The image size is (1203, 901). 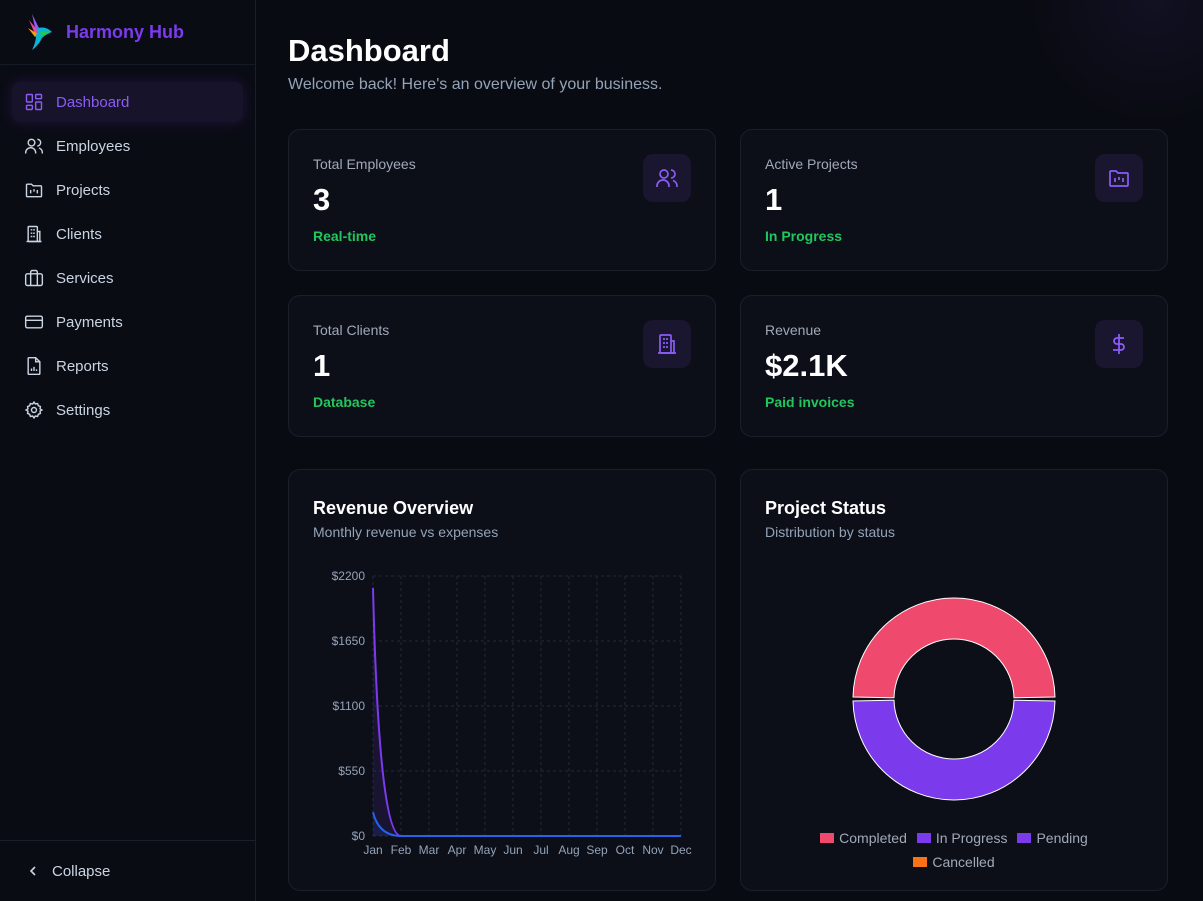 I want to click on sidebar-item-projects: Projects, so click(x=127, y=190).